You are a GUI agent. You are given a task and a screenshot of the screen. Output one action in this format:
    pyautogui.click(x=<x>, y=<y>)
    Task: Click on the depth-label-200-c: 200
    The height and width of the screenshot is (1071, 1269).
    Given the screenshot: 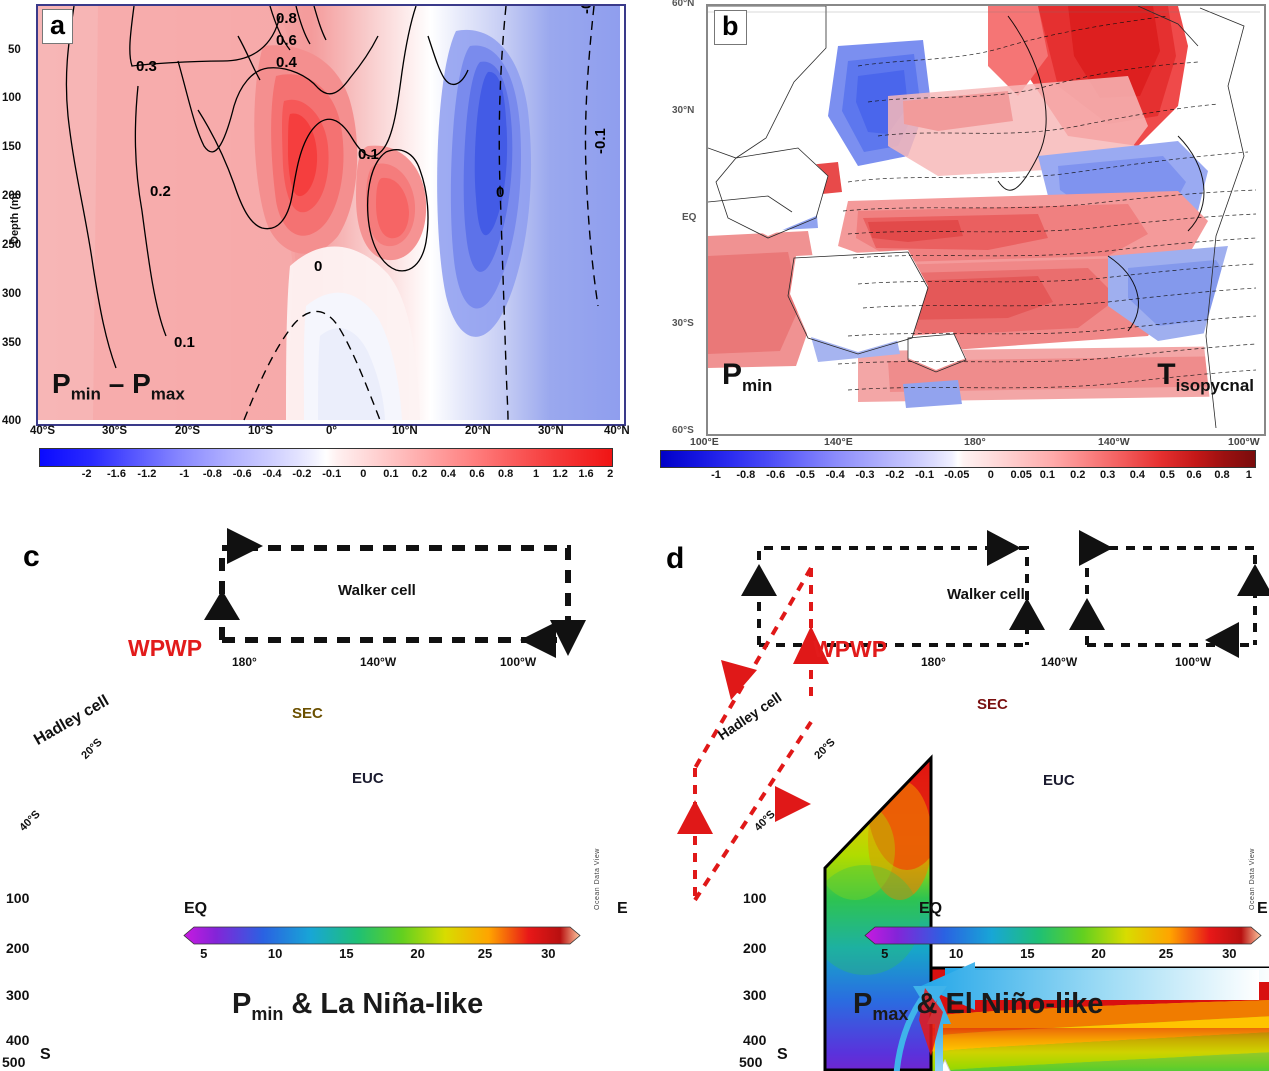 What is the action you would take?
    pyautogui.click(x=18, y=948)
    